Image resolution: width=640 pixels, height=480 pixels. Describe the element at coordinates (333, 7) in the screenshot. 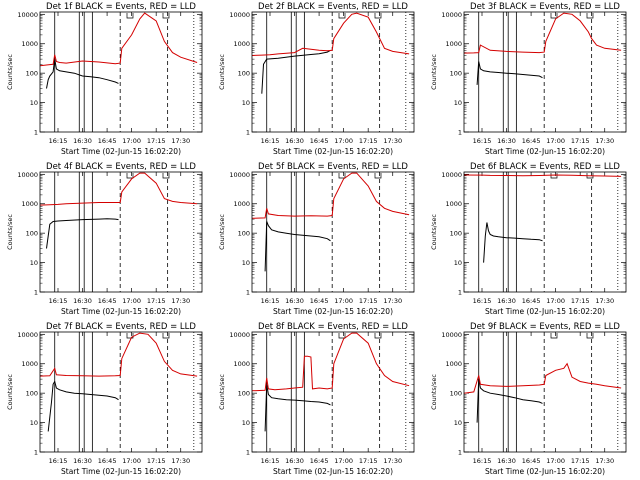

I see `panel-title: Det 2f BLACK = Events, RED = LLD` at that location.